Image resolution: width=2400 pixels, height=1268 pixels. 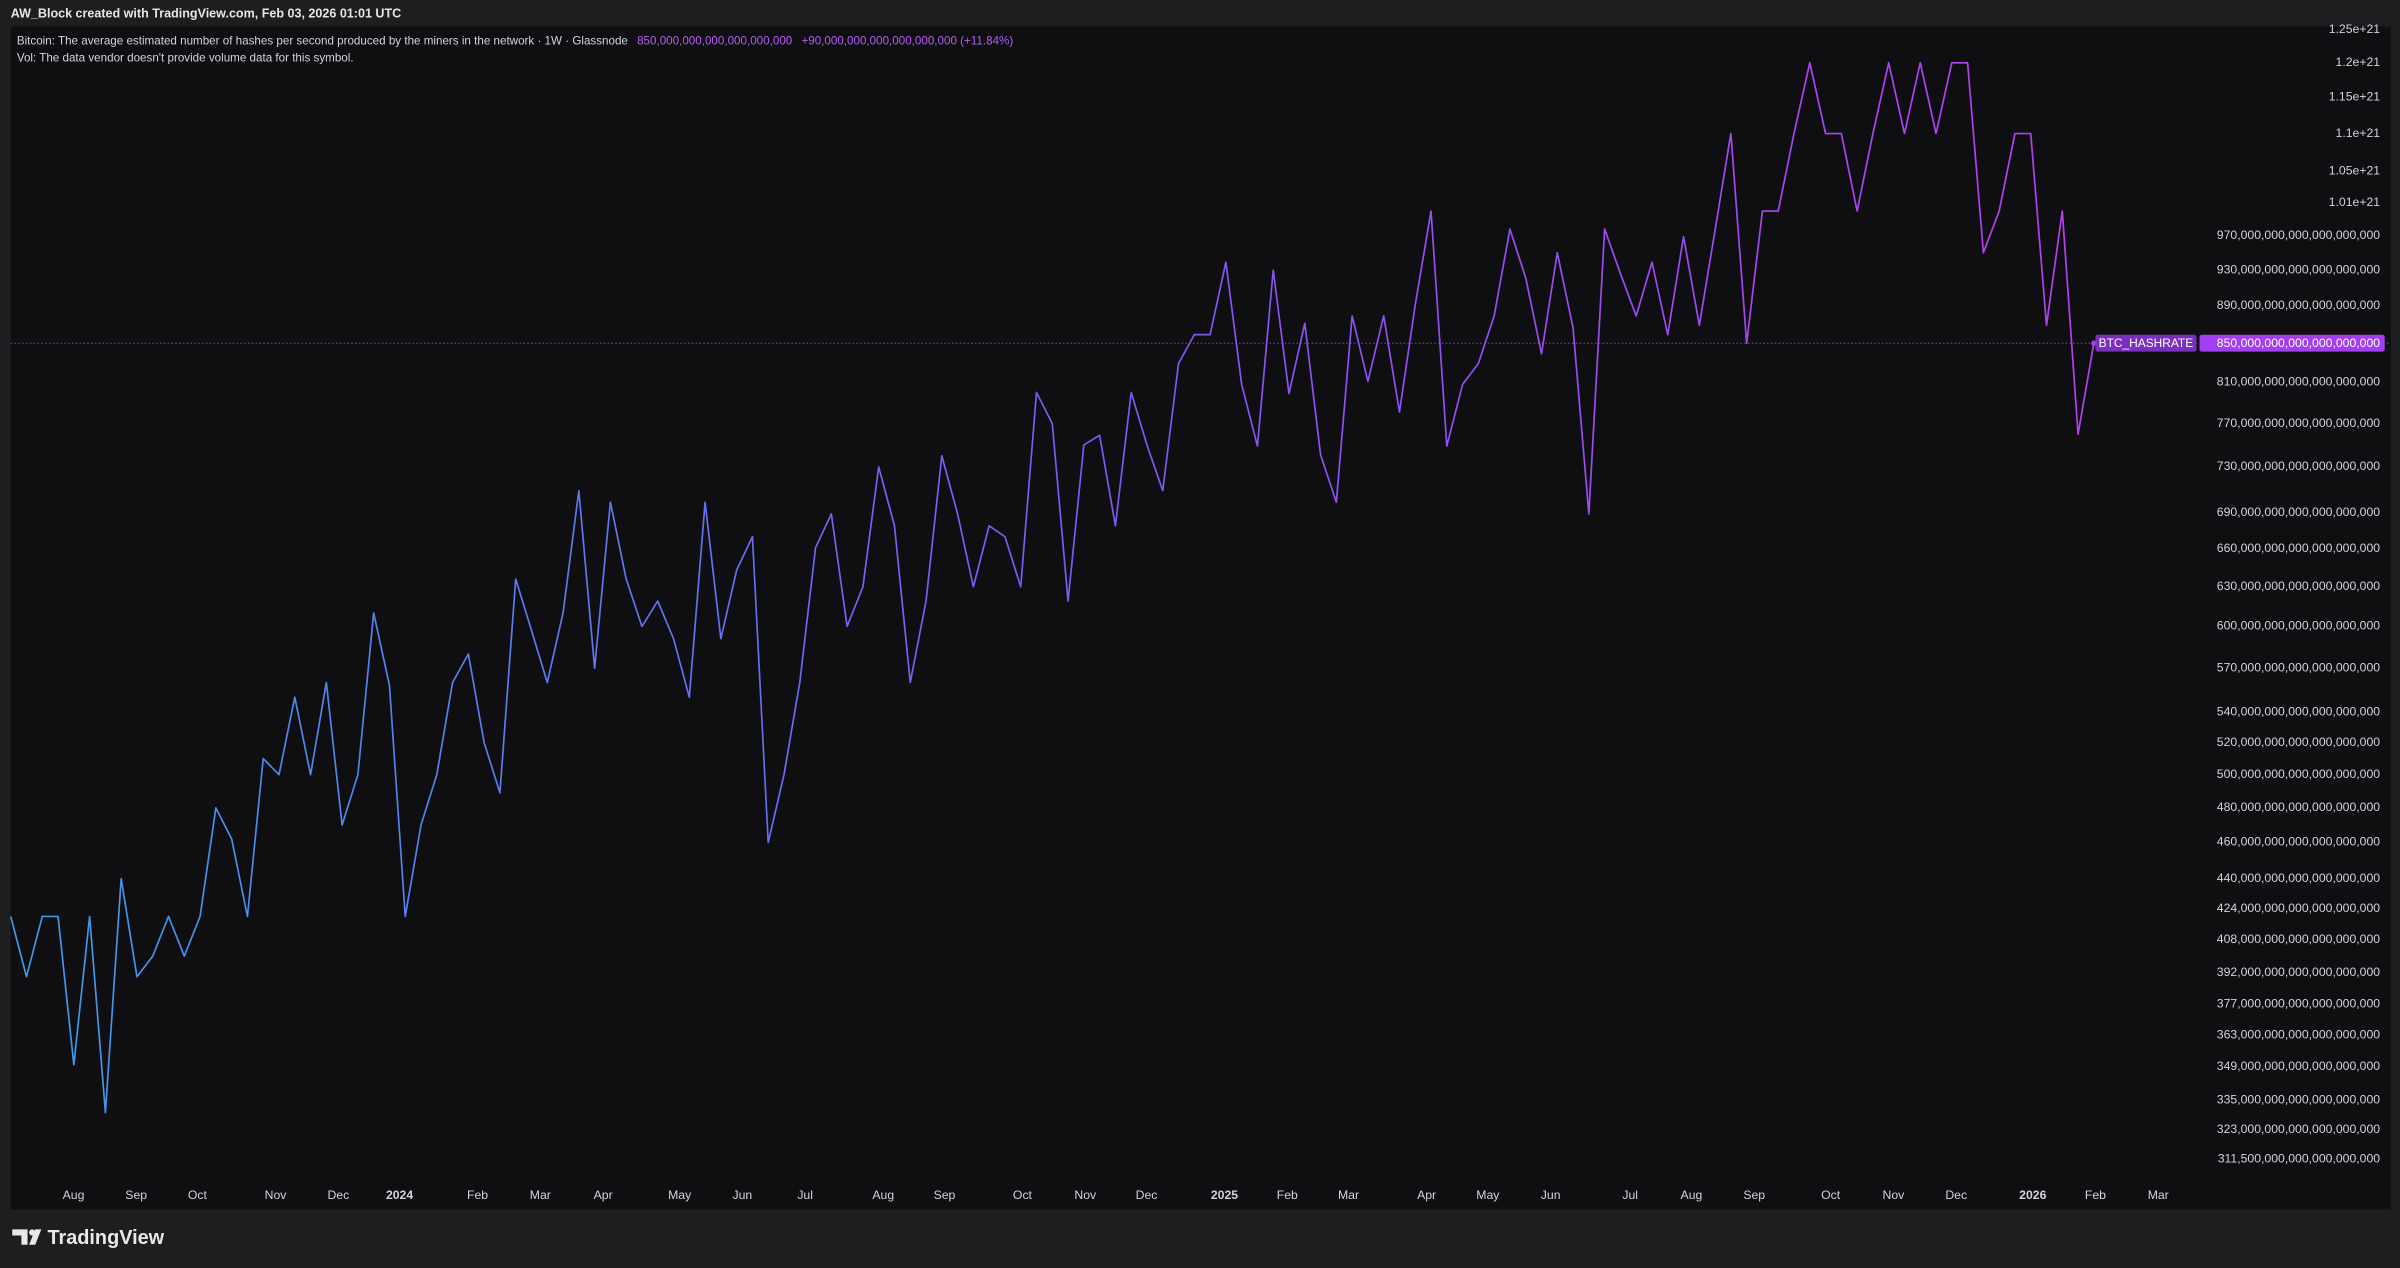 What do you see at coordinates (2355, 171) in the screenshot?
I see `y-tick-label: 1.05e+21` at bounding box center [2355, 171].